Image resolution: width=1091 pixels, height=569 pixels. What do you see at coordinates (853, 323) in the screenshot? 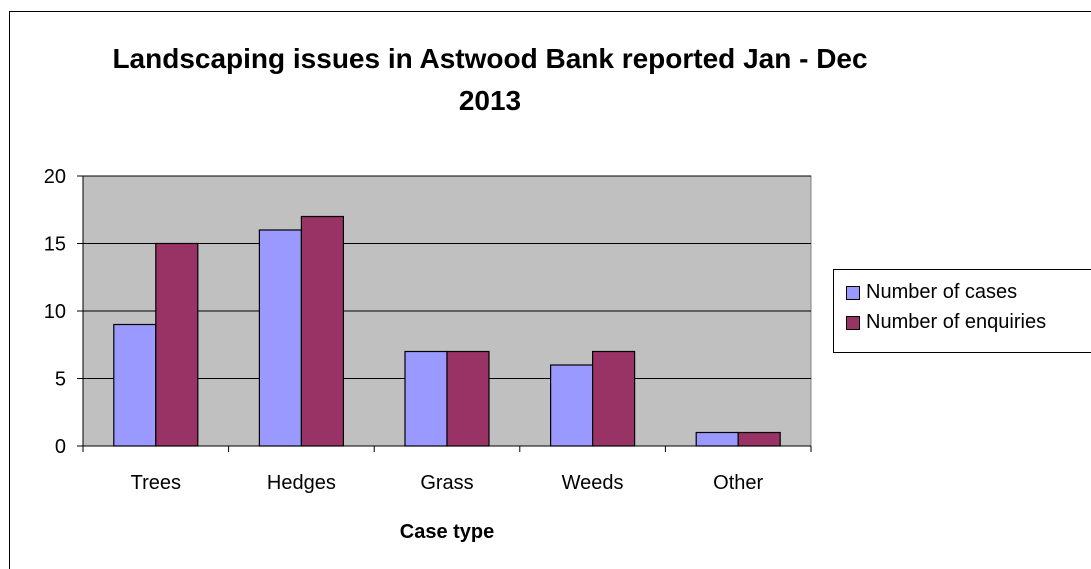
I see `legend-swatch-enquiries` at bounding box center [853, 323].